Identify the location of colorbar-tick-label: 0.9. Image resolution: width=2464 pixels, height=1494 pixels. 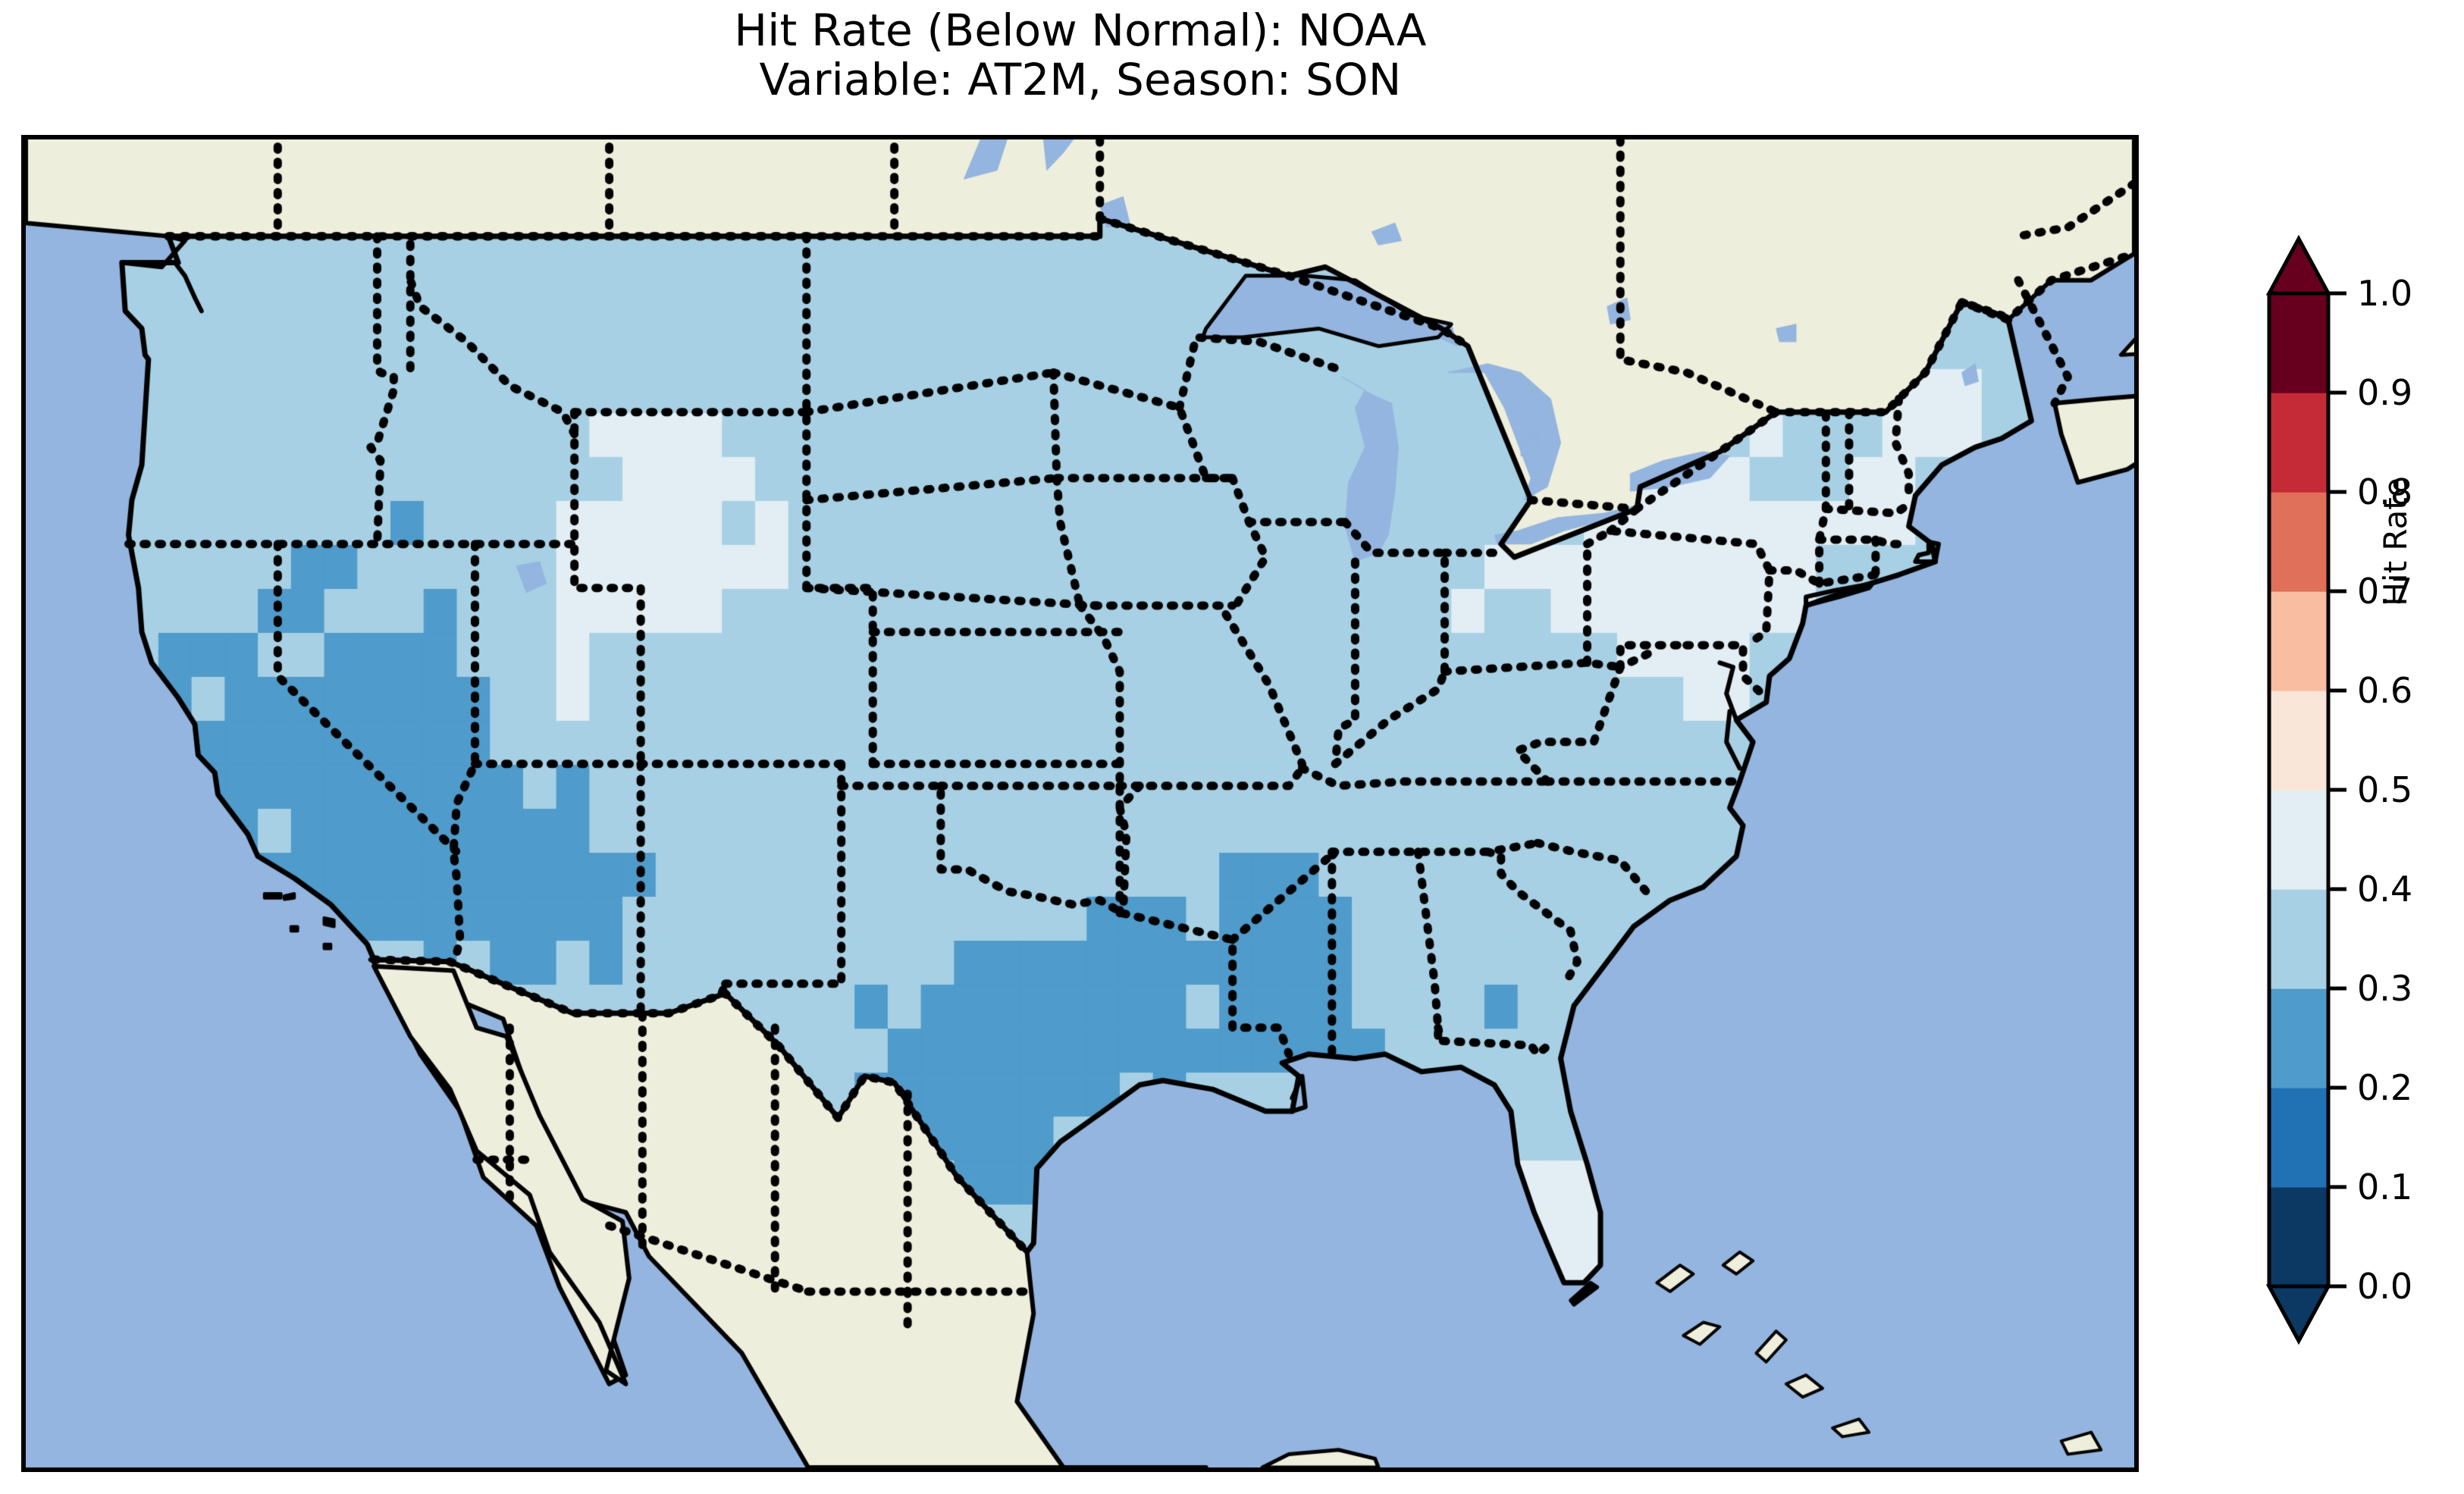
(2385, 392).